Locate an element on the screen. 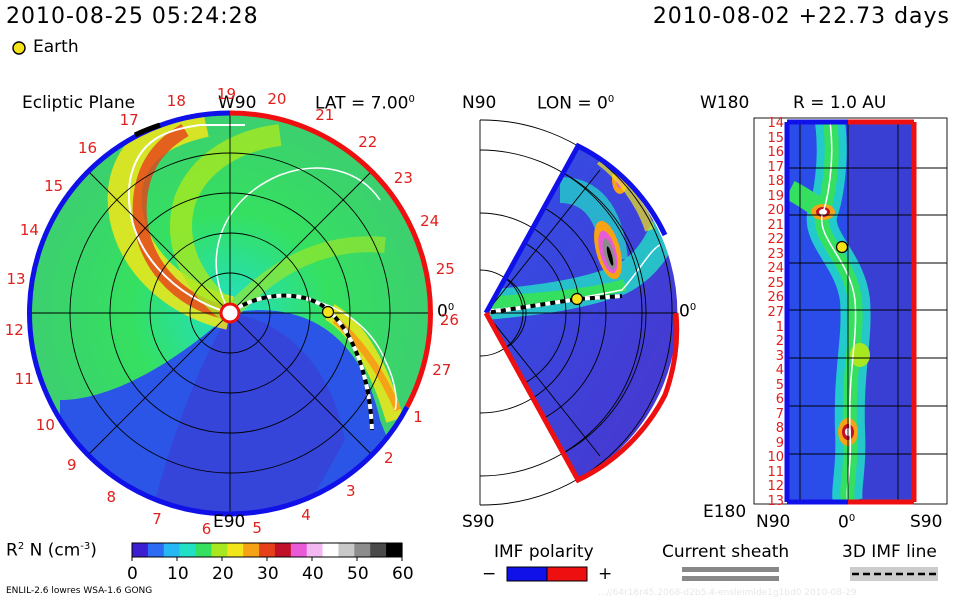  carrington-label: 22 is located at coordinates (368, 141).